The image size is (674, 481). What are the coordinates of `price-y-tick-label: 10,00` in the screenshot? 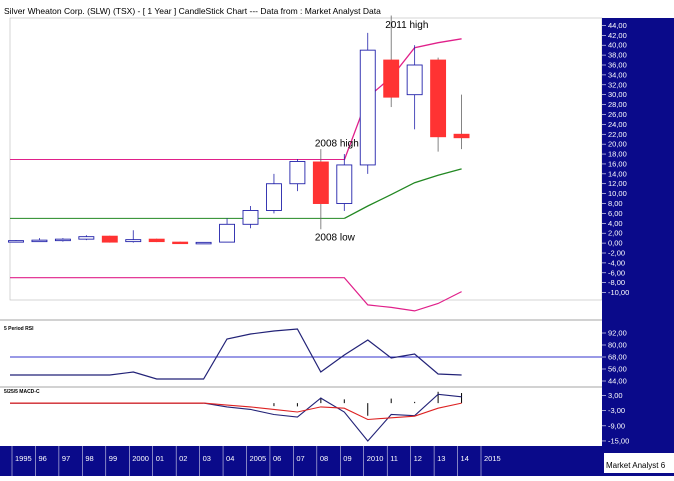 It's located at (617, 193).